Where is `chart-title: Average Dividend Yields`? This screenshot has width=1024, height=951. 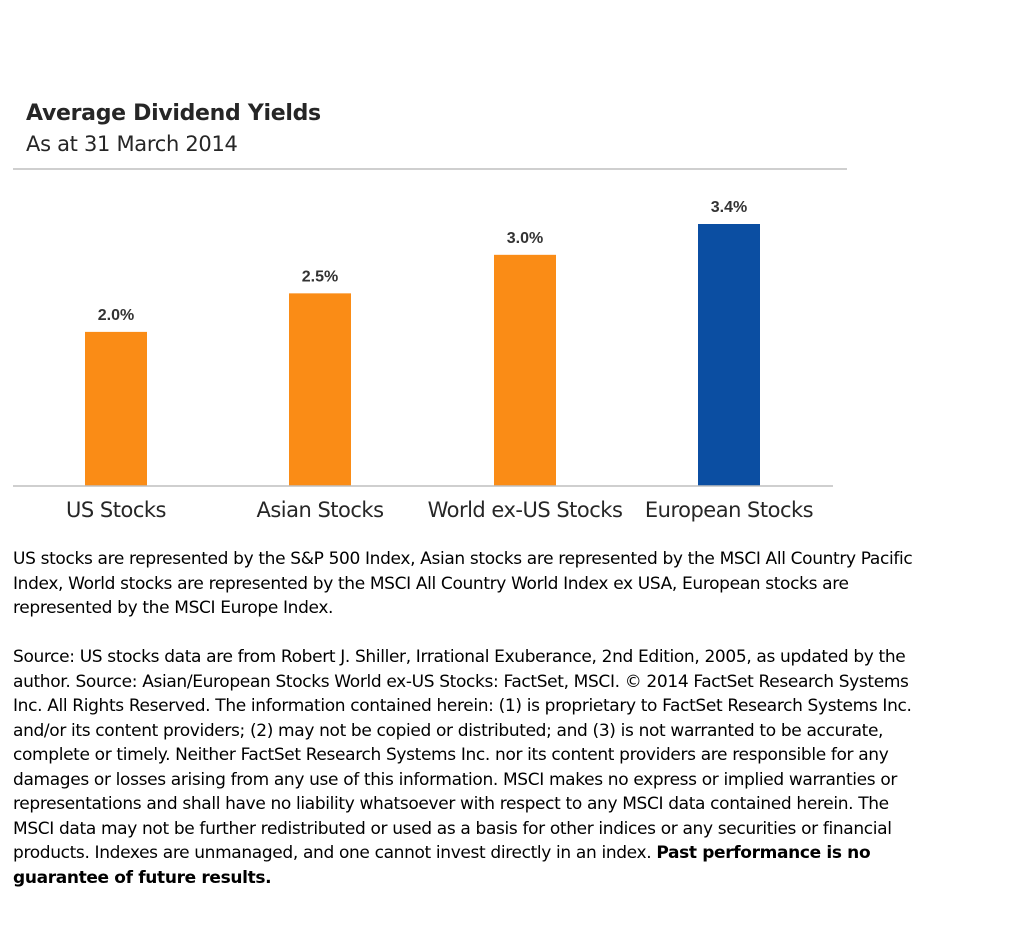 chart-title: Average Dividend Yields is located at coordinates (173, 113).